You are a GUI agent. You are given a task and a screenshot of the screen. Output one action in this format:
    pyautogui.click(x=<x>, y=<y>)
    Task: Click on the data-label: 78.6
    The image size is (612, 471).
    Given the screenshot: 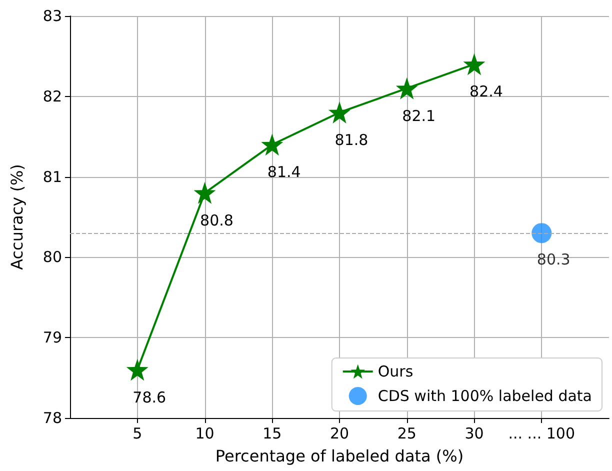 What is the action you would take?
    pyautogui.click(x=149, y=397)
    